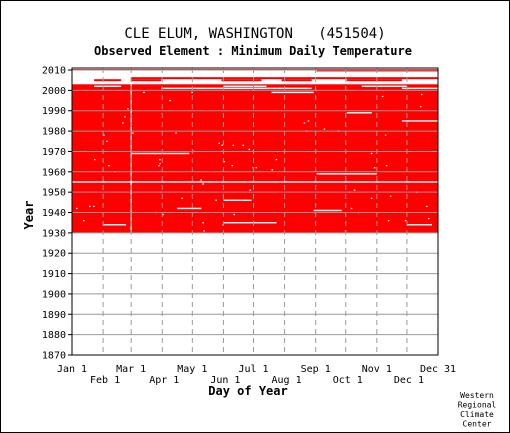 The image size is (510, 433). I want to click on x-tick-label: Sep 1, so click(316, 369).